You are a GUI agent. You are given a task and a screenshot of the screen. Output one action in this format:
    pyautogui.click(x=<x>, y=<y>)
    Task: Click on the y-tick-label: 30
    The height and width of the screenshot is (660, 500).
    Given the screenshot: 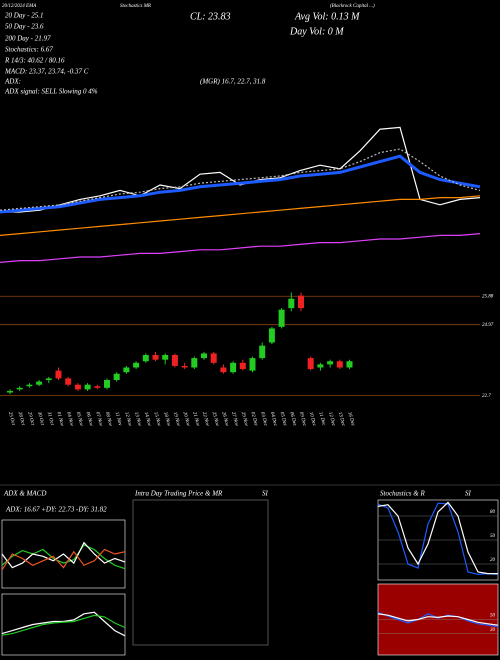 What is the action you would take?
    pyautogui.click(x=493, y=630)
    